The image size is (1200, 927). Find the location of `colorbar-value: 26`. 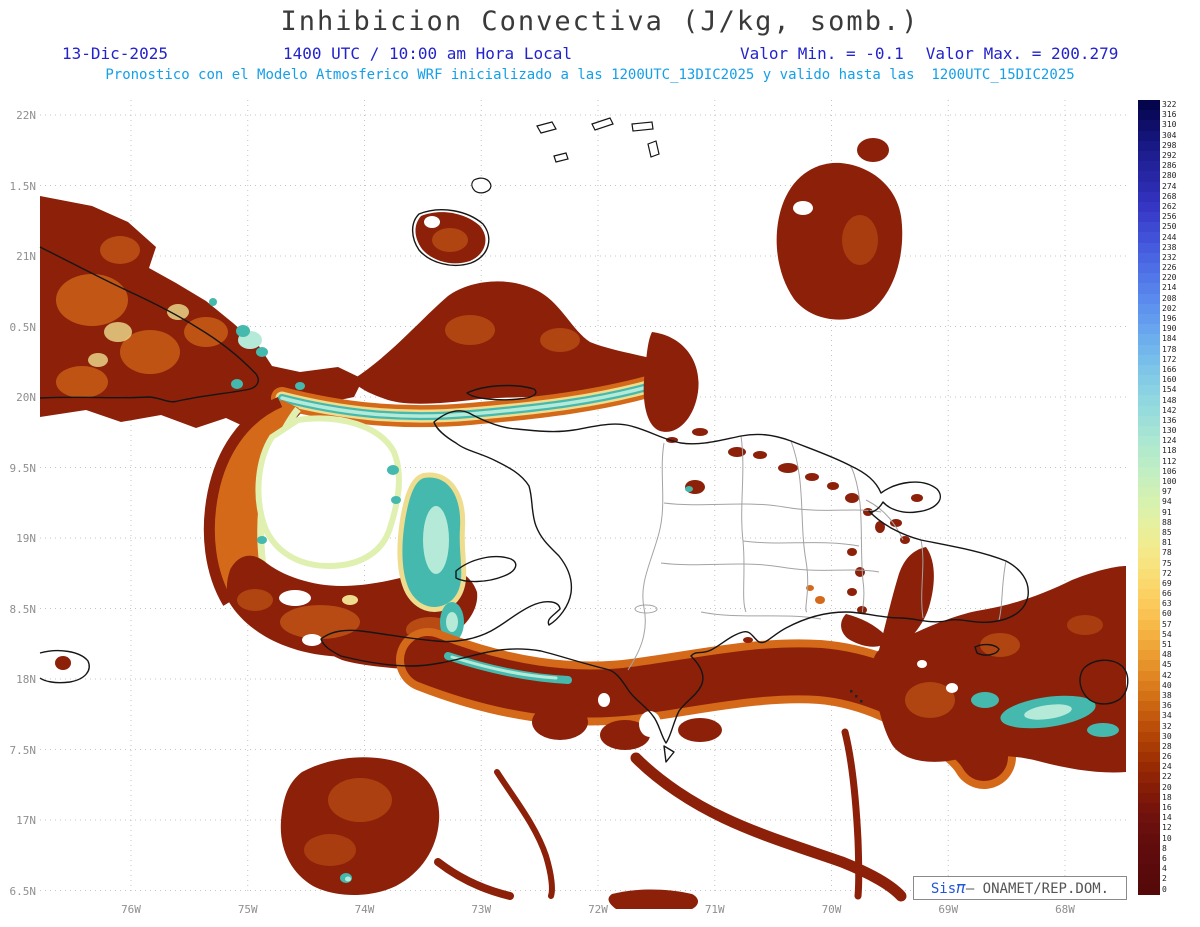

colorbar-value: 26 is located at coordinates (1167, 757).